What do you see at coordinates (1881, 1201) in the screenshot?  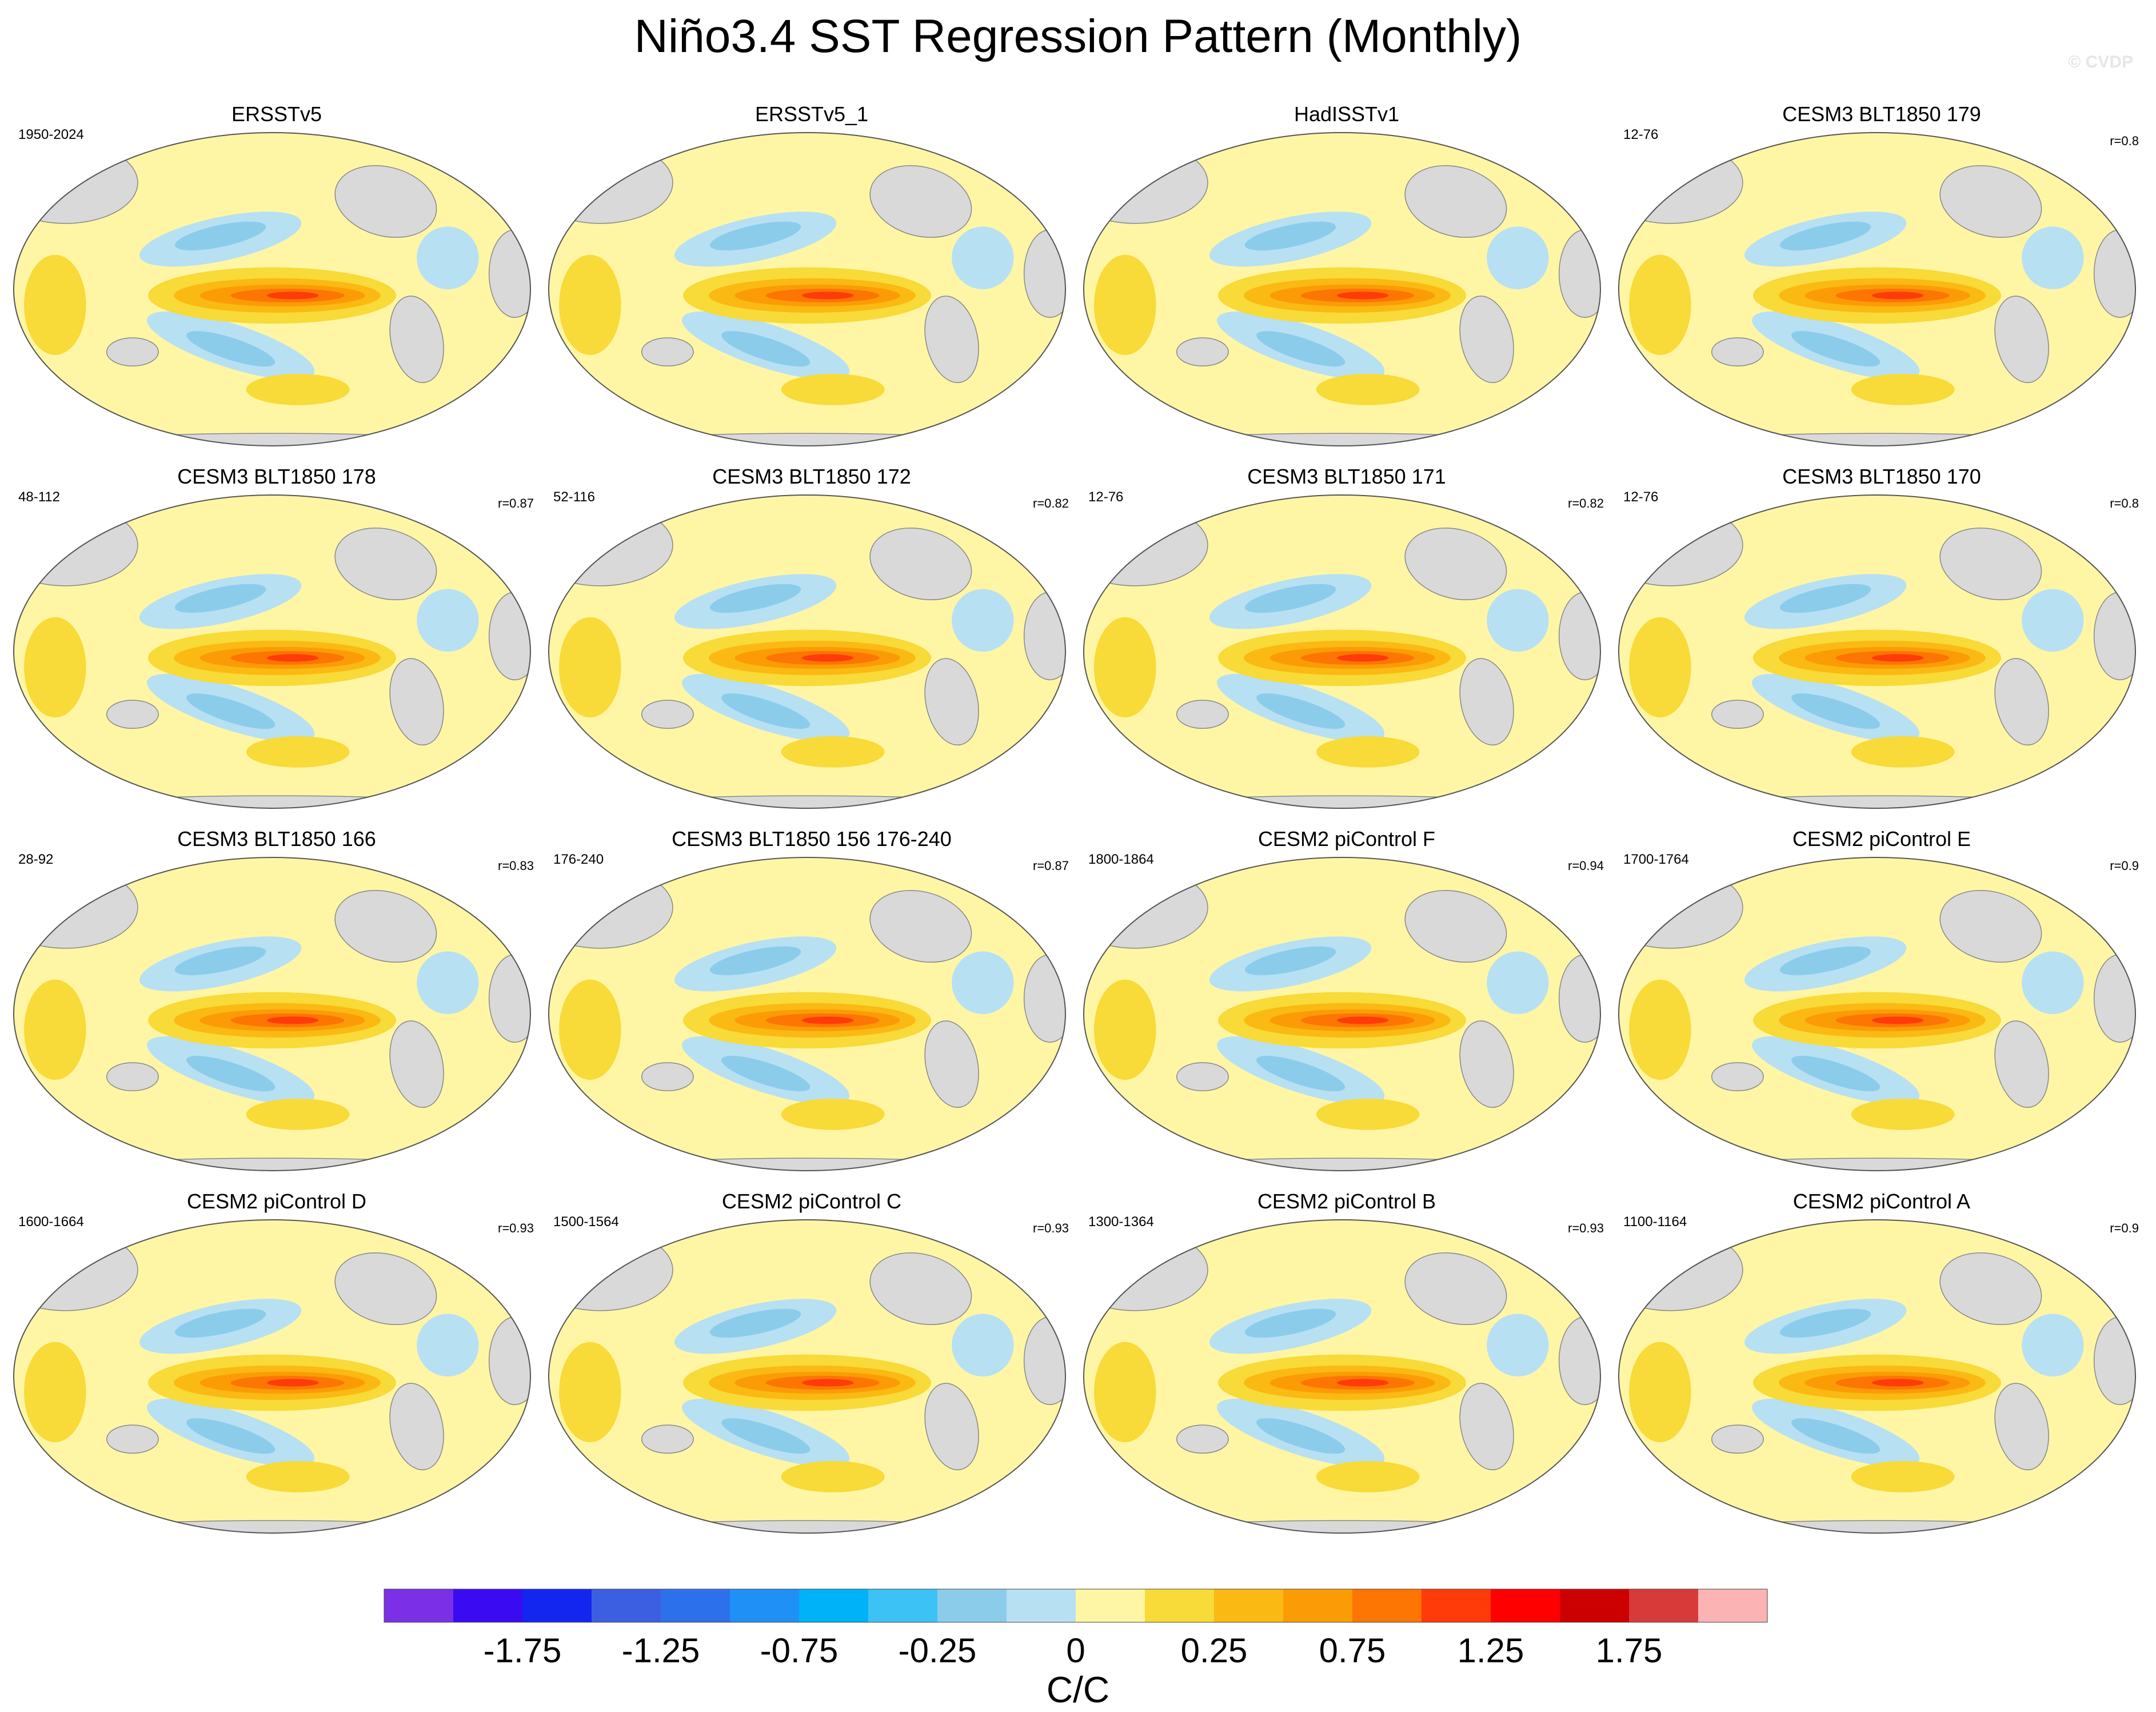 I see `panel-title: CESM2 piControl A` at bounding box center [1881, 1201].